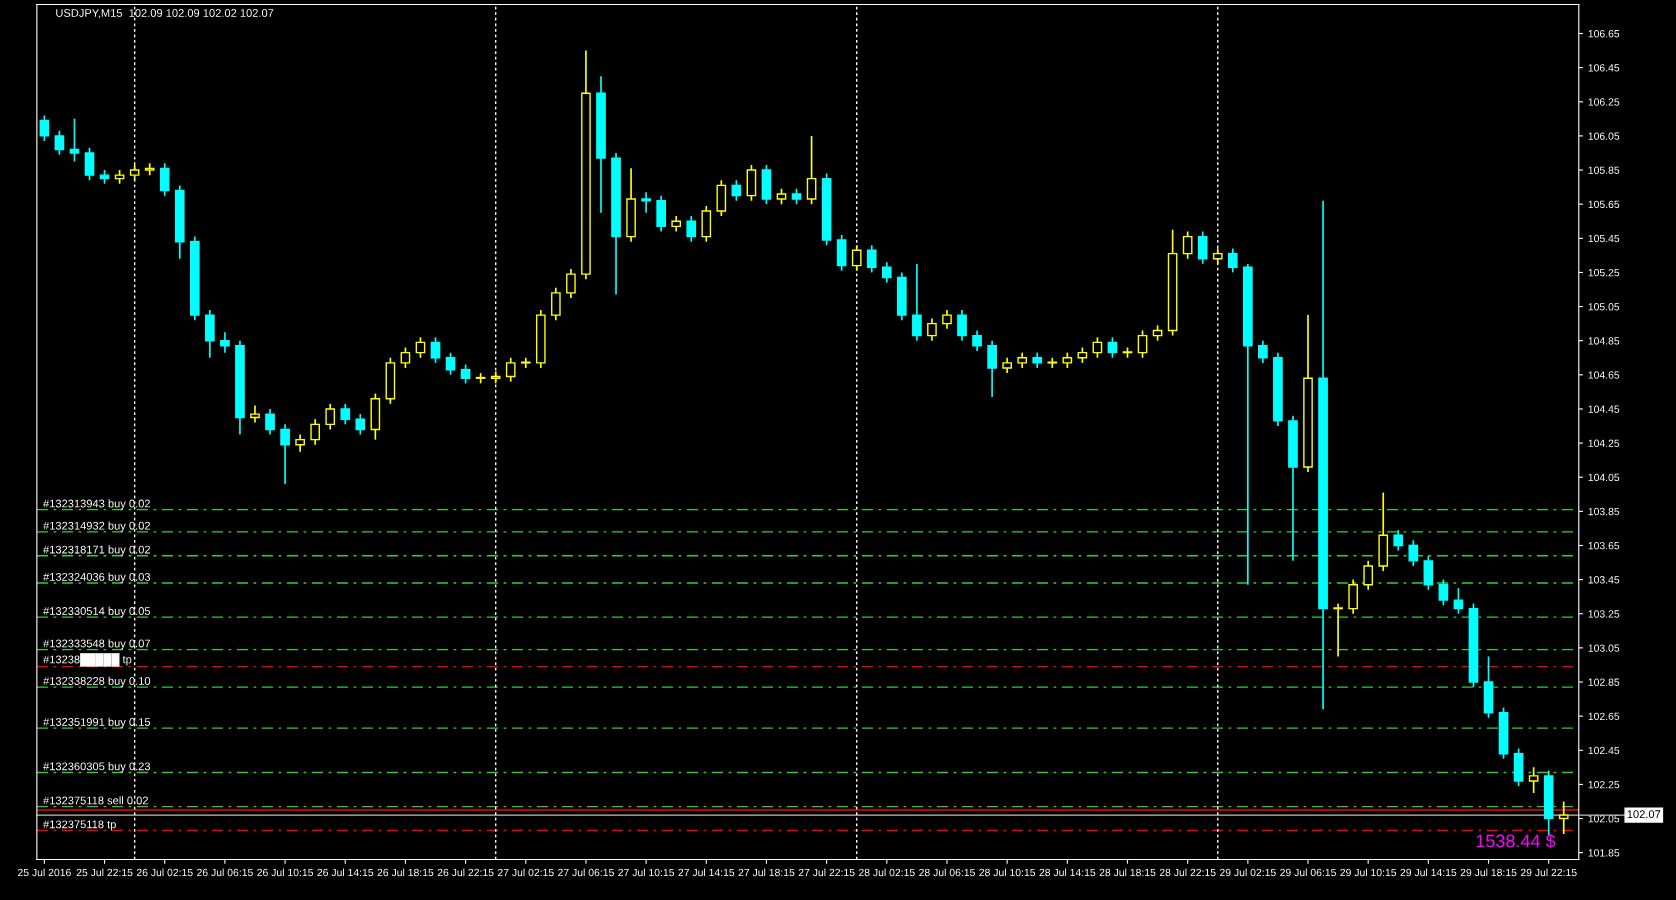  Describe the element at coordinates (1604, 238) in the screenshot. I see `y-tick-label: 105.45` at that location.